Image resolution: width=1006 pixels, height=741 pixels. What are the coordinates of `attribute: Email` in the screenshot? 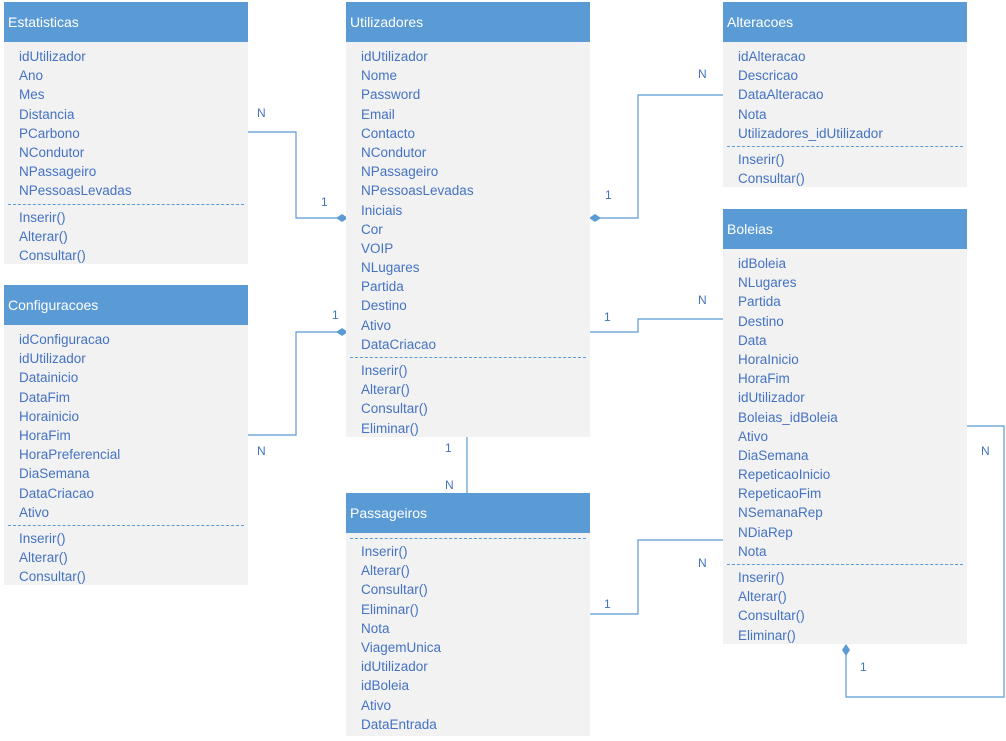 It's located at (378, 114).